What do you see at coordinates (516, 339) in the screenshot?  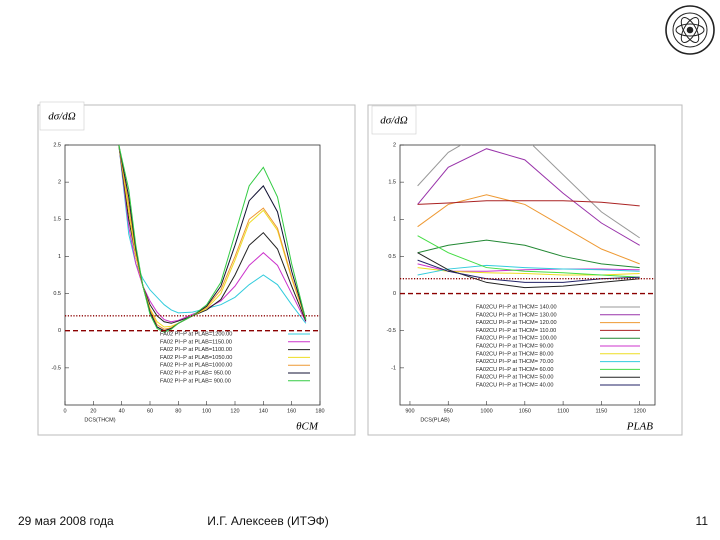 I see `legend-label: FA02CU PI−P at THCM= 100.00` at bounding box center [516, 339].